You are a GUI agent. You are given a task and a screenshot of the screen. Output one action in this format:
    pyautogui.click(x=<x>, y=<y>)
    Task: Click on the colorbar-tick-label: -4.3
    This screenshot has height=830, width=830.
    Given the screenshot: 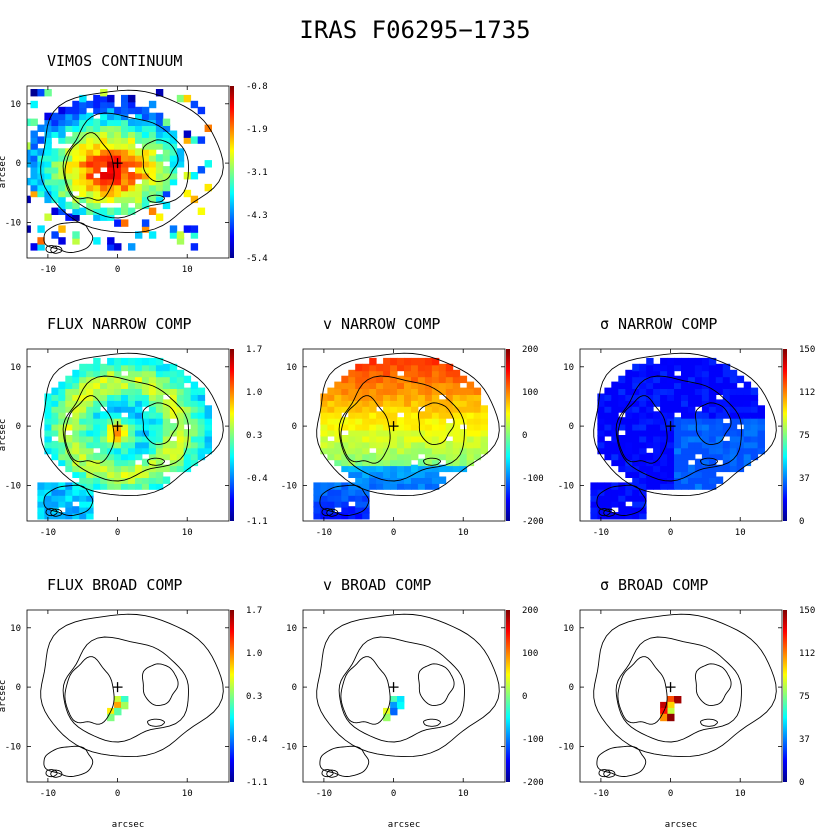 What is the action you would take?
    pyautogui.click(x=257, y=216)
    